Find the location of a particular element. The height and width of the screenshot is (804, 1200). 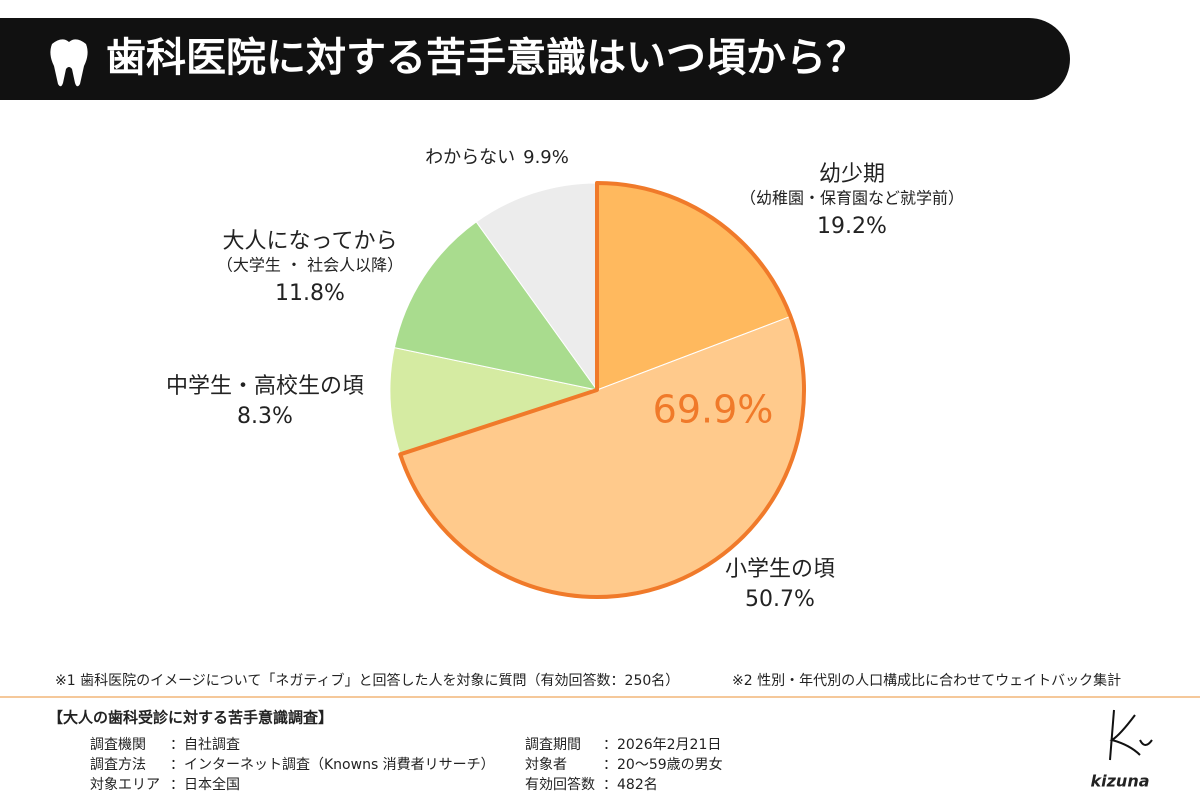

survey-title: 【大人の歯科受診に対する苦手意識調査】 is located at coordinates (190, 718).